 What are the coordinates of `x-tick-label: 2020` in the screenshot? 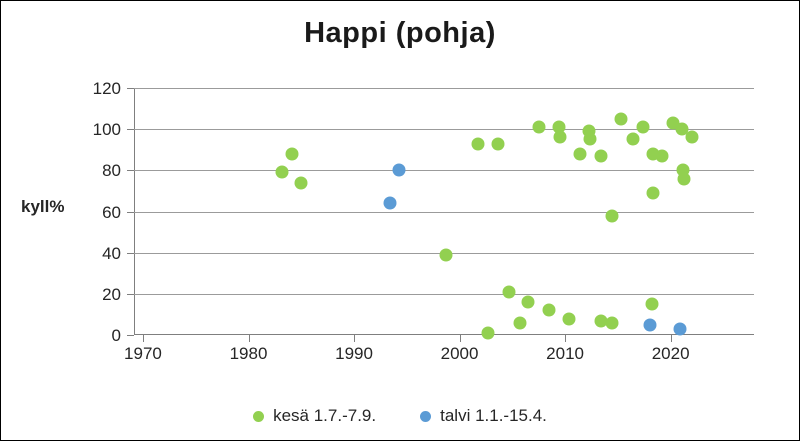 It's located at (670, 353).